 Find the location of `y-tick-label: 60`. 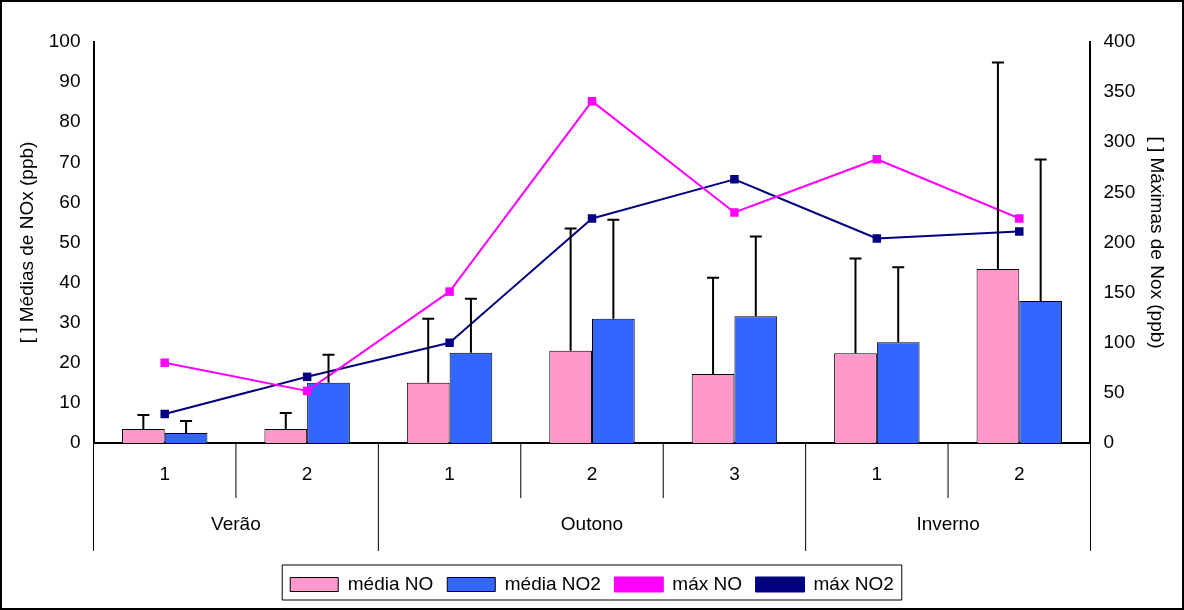

y-tick-label: 60 is located at coordinates (70, 201).